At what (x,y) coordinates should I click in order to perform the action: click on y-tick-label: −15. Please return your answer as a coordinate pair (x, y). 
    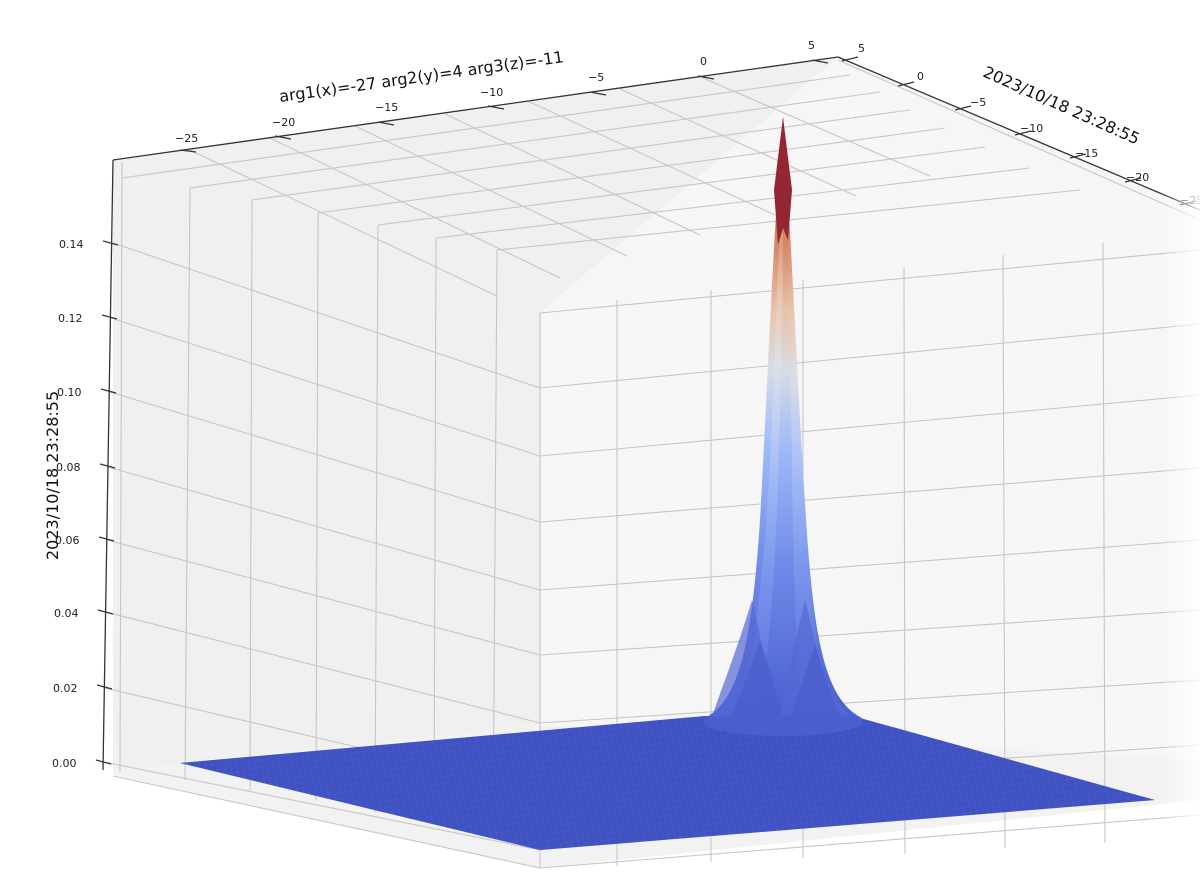
    Looking at the image, I should click on (1086, 153).